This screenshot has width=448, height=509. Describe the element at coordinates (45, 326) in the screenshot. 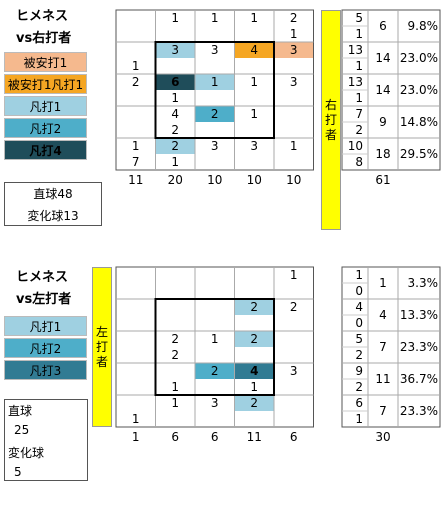

I see `legend-item: 凡打1` at that location.